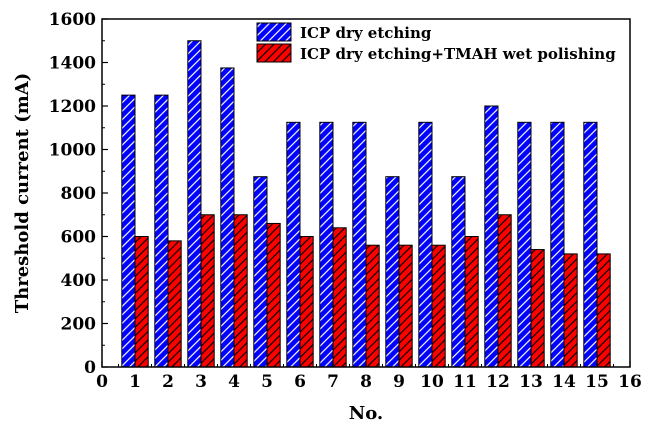 The height and width of the screenshot is (429, 651). What do you see at coordinates (79, 238) in the screenshot?
I see `y-tick-label: 600` at bounding box center [79, 238].